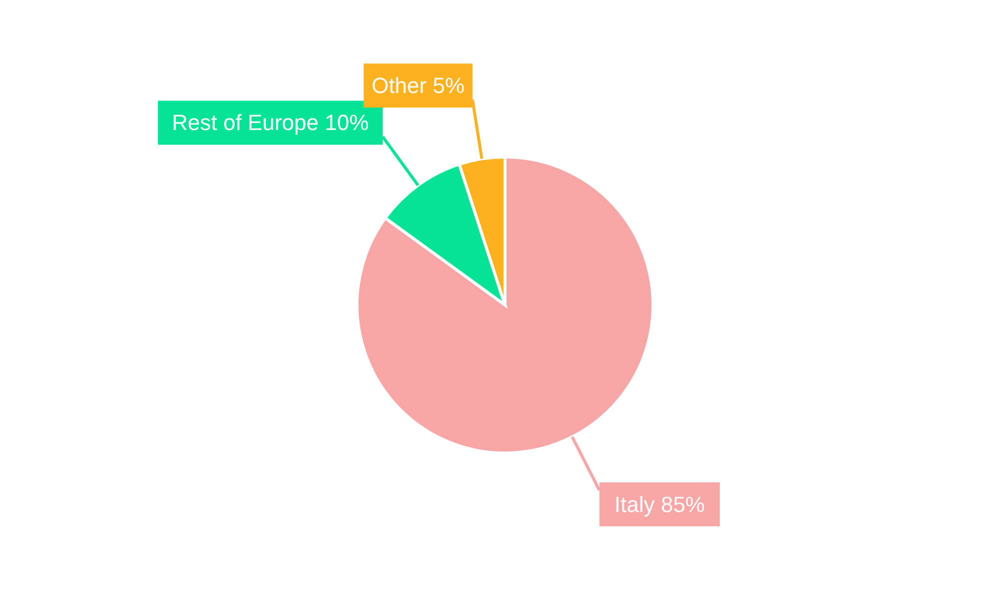 The height and width of the screenshot is (600, 1000). I want to click on slice-label: Italy 85%, so click(659, 504).